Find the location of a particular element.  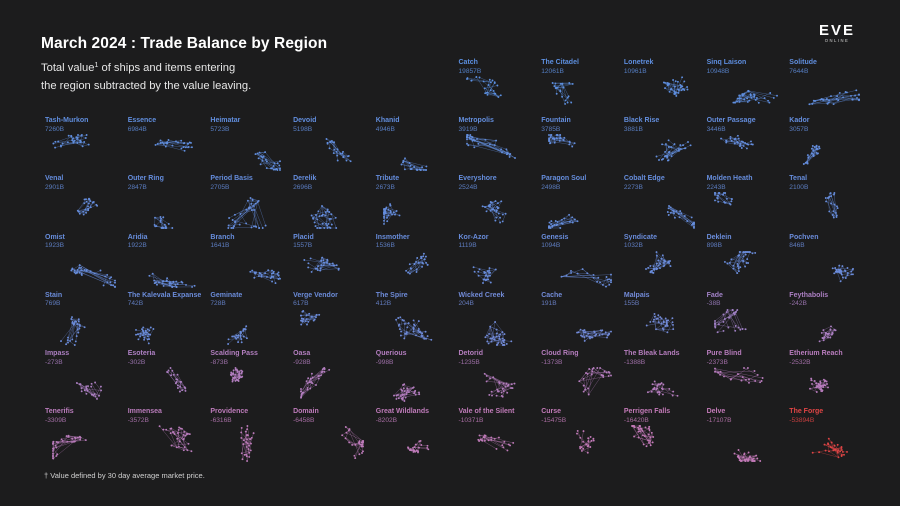

region-name: Omist is located at coordinates (55, 237).